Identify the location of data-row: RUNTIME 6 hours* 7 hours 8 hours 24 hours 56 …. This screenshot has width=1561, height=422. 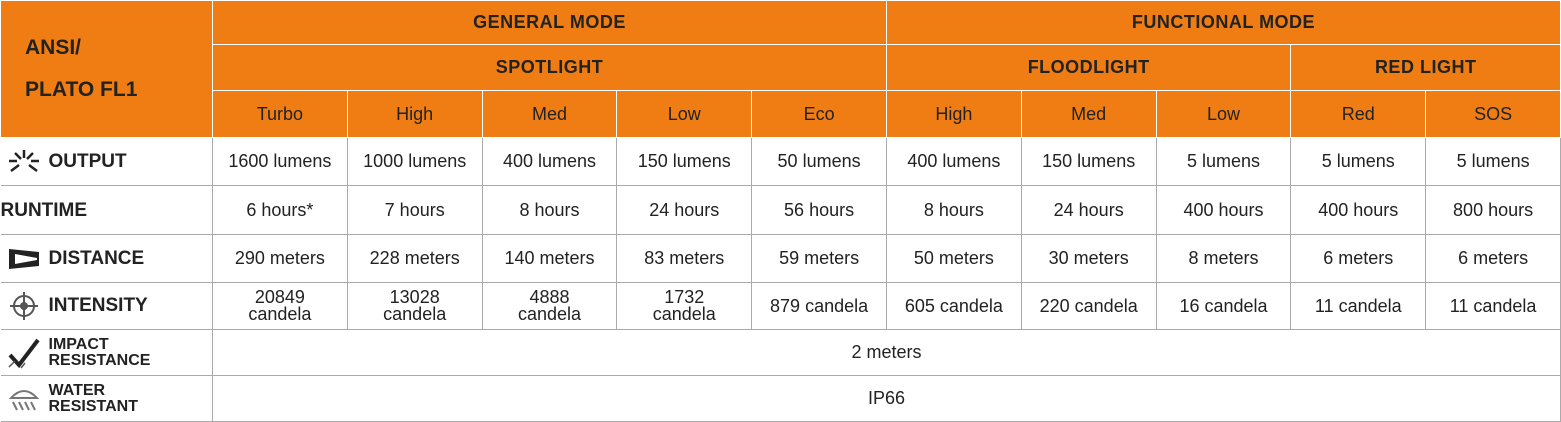
(780, 210).